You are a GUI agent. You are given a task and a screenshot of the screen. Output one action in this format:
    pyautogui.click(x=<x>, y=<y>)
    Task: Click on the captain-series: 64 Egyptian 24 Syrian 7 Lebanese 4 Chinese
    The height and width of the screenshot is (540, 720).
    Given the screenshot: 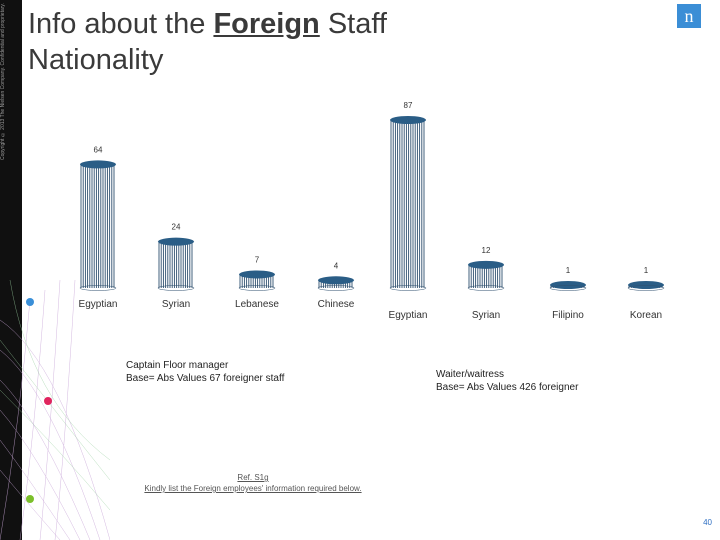 What is the action you would take?
    pyautogui.click(x=217, y=227)
    